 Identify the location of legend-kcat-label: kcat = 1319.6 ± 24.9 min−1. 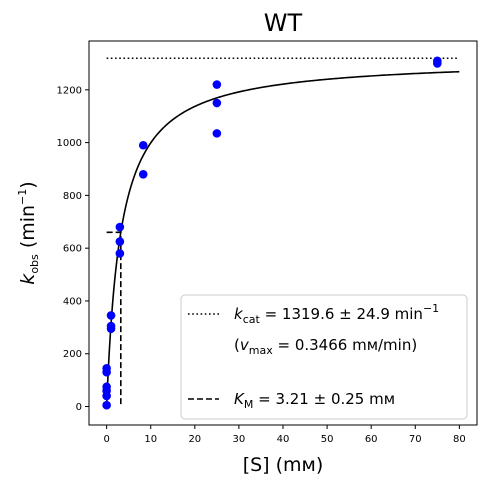
(336, 314).